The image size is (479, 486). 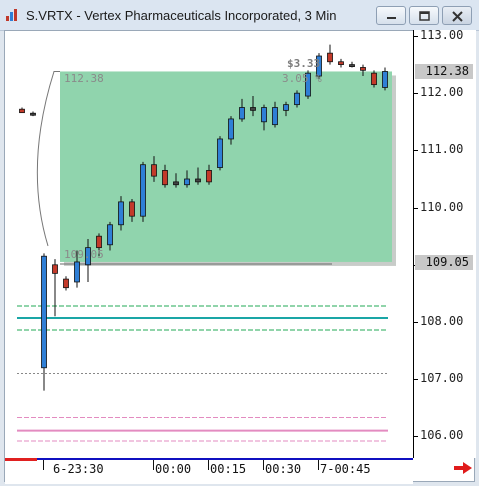 I want to click on range-low-label: 109.05, so click(x=84, y=254).